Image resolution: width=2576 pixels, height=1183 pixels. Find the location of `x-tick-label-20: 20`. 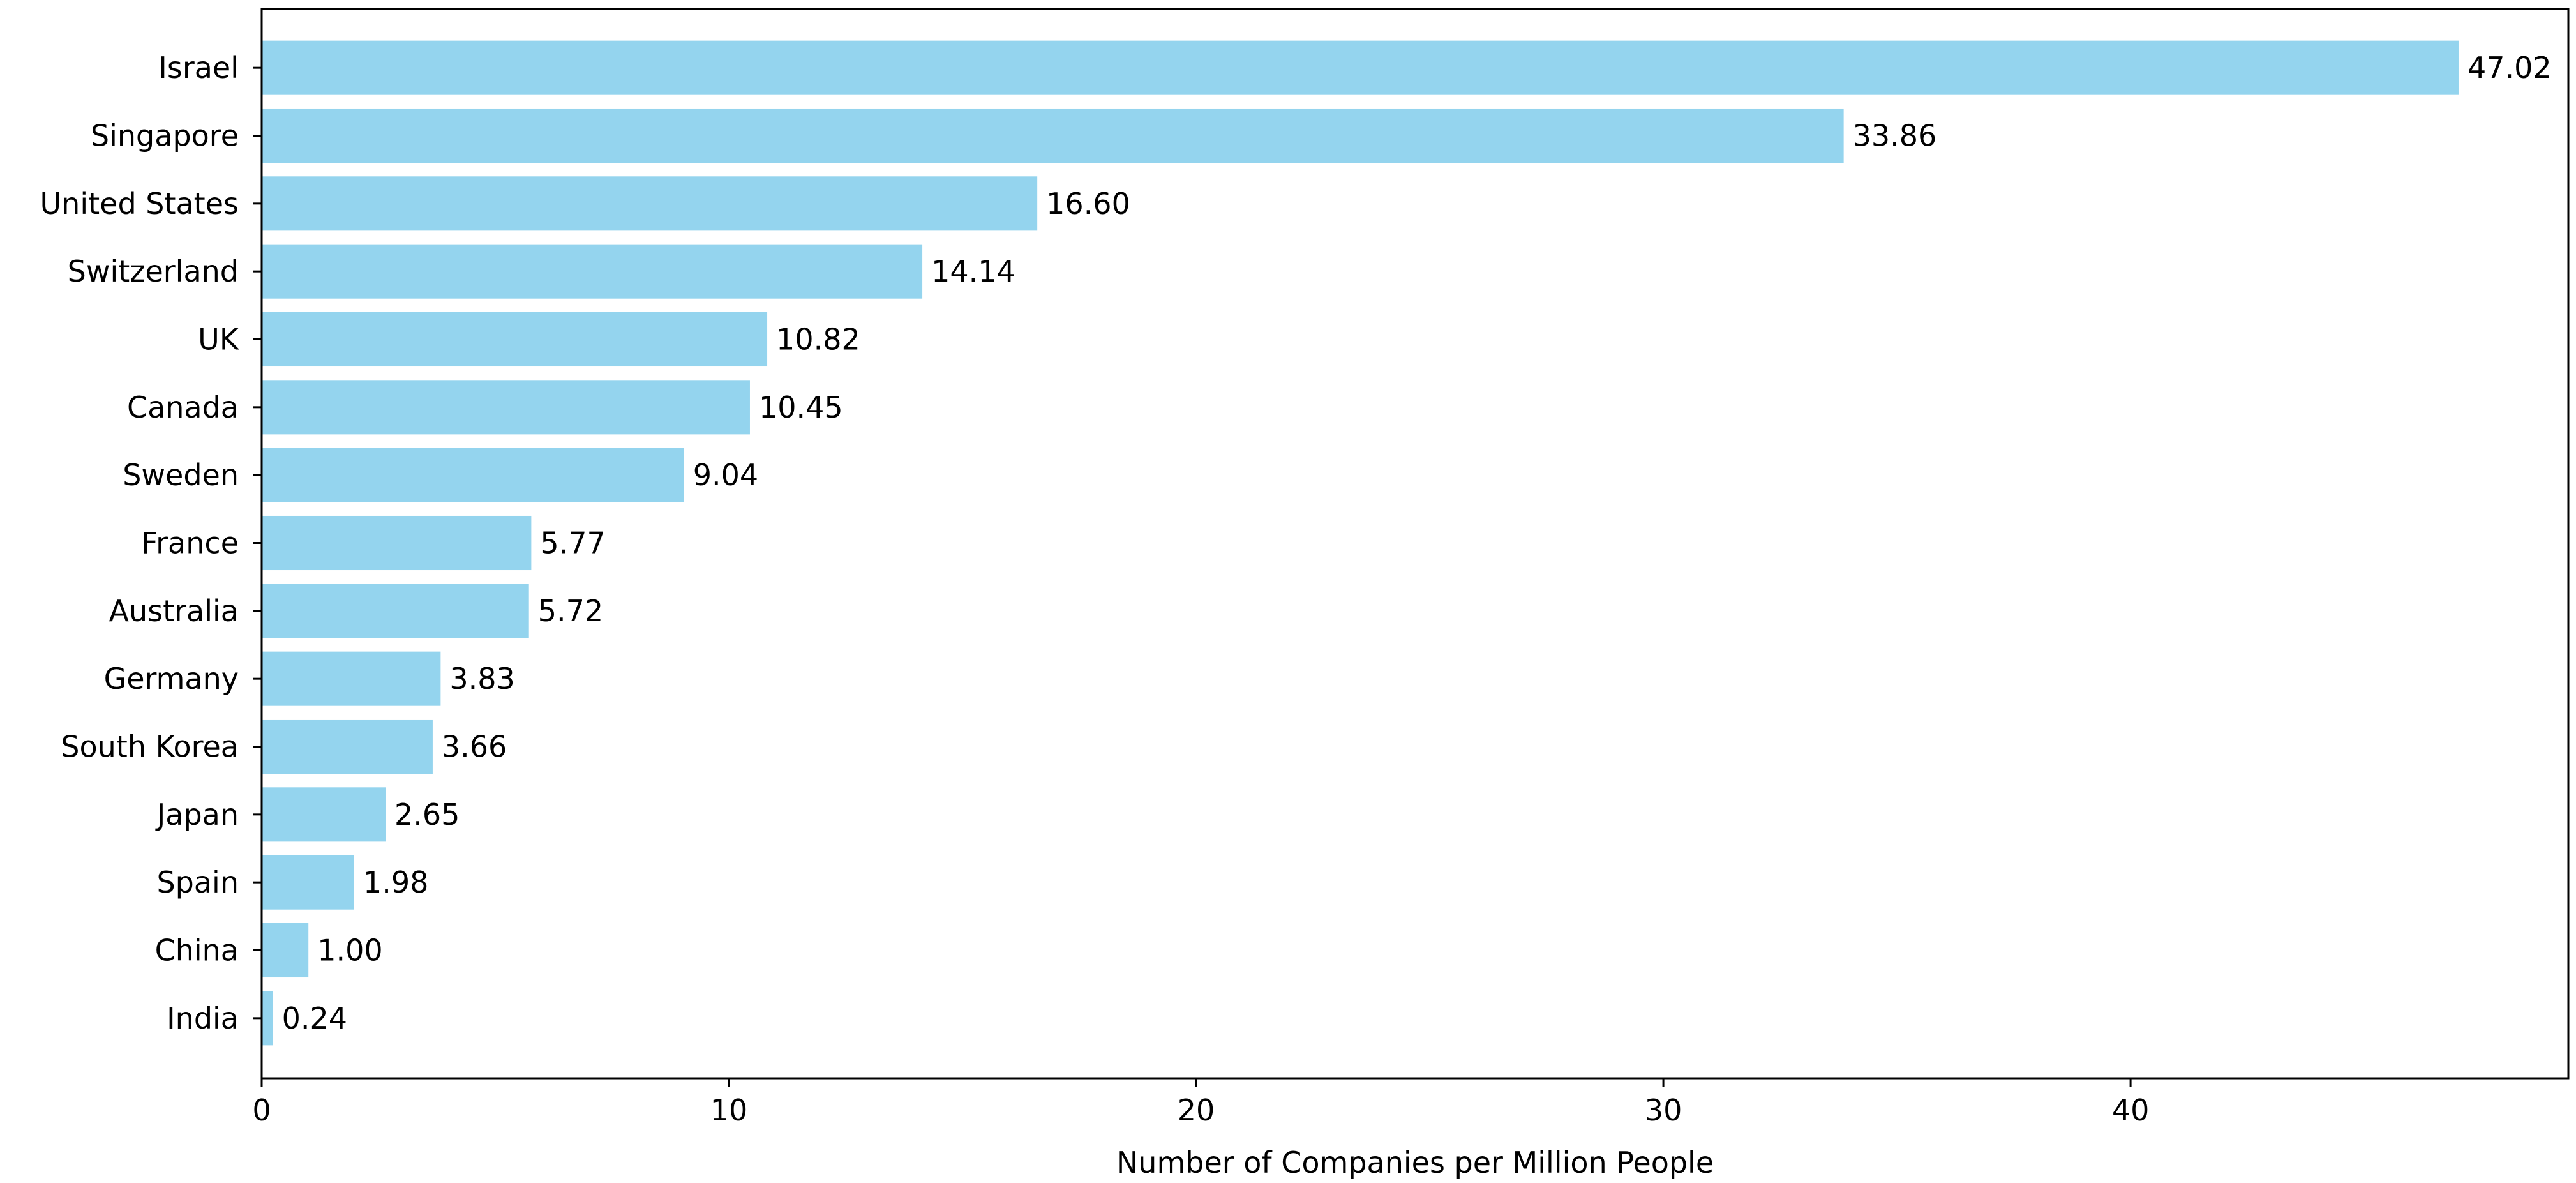

x-tick-label-20: 20 is located at coordinates (1196, 1110).